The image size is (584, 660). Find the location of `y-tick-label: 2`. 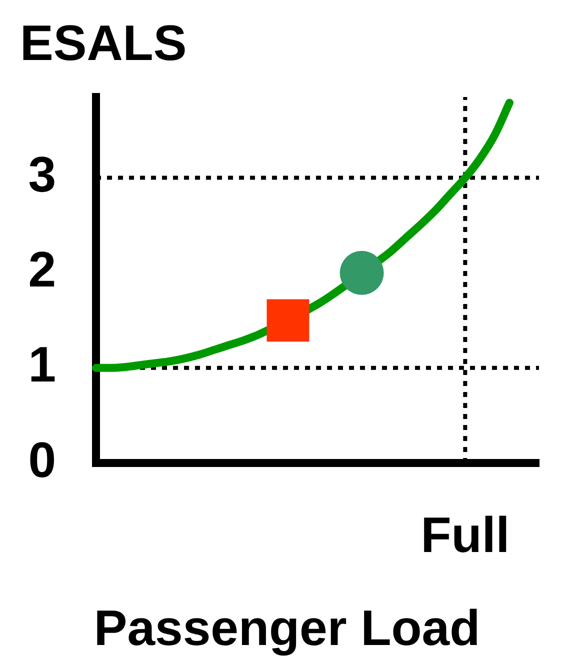

y-tick-label: 2 is located at coordinates (42, 270).